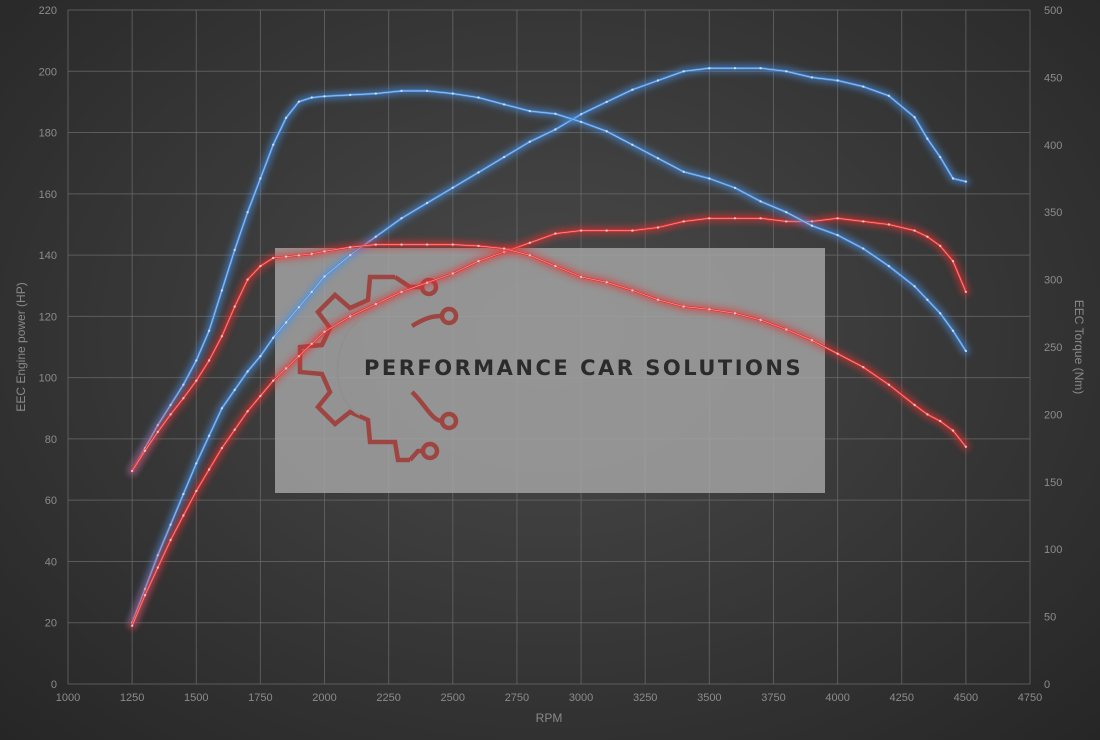 The height and width of the screenshot is (740, 1100). Describe the element at coordinates (68, 698) in the screenshot. I see `x-tick-label: 1000` at that location.